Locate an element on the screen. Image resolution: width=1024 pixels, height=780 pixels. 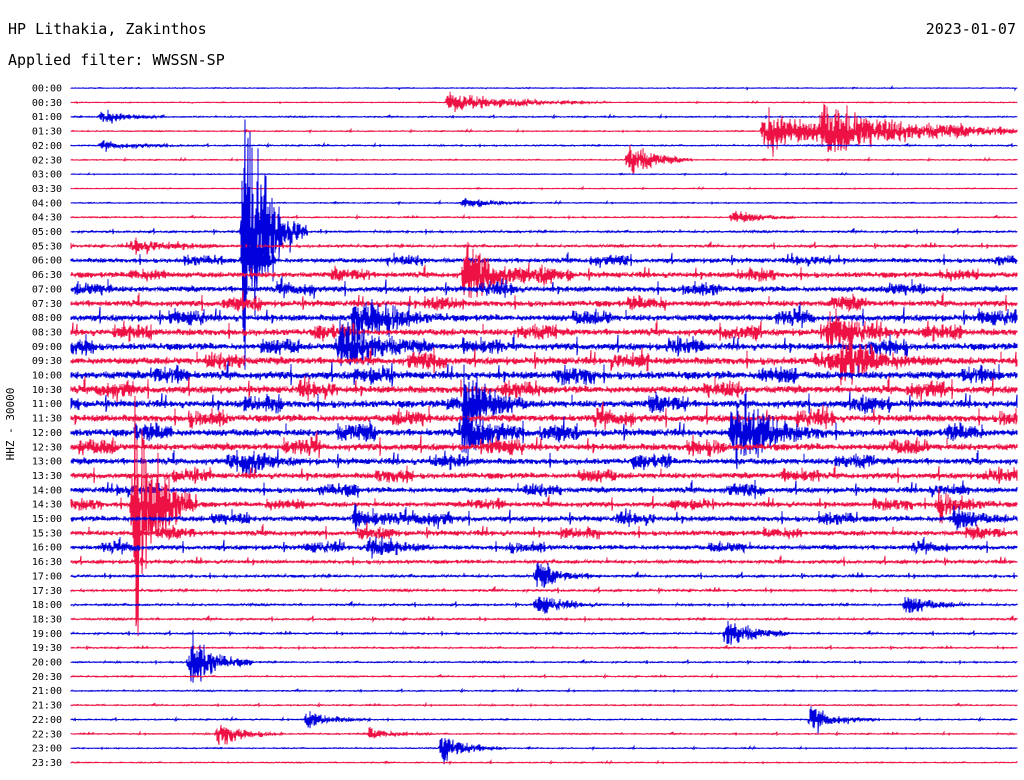
row-time-label: 23:30 is located at coordinates (47, 763).